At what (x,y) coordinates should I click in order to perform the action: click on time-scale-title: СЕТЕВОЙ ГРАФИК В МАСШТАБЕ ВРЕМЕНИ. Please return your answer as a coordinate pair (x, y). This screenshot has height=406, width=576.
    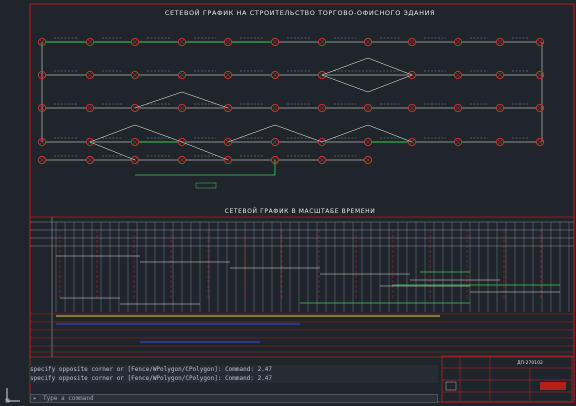
    Looking at the image, I should click on (300, 211).